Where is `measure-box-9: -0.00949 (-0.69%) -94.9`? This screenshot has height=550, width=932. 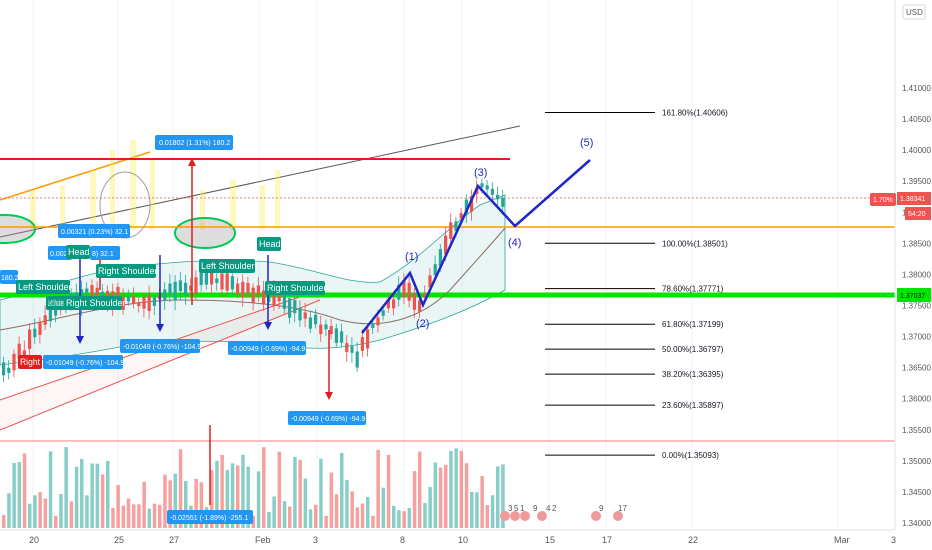 measure-box-9: -0.00949 (-0.69%) -94.9 is located at coordinates (327, 418).